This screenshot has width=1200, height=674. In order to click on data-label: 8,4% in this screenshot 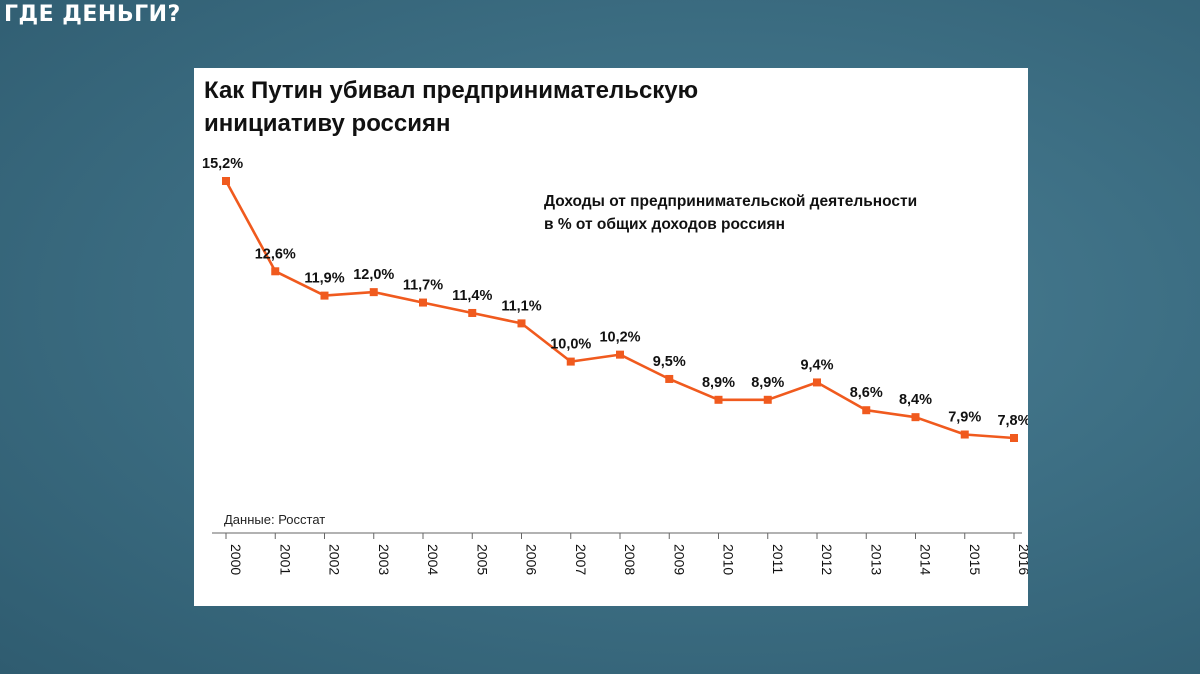, I will do `click(915, 400)`.